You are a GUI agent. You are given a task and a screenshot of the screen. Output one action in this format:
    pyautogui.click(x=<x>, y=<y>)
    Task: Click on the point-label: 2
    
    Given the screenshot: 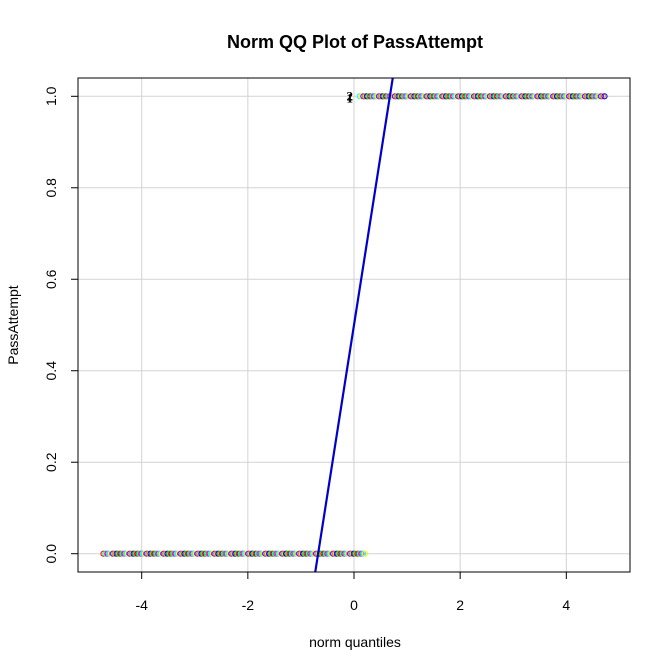 What is the action you would take?
    pyautogui.click(x=350, y=95)
    